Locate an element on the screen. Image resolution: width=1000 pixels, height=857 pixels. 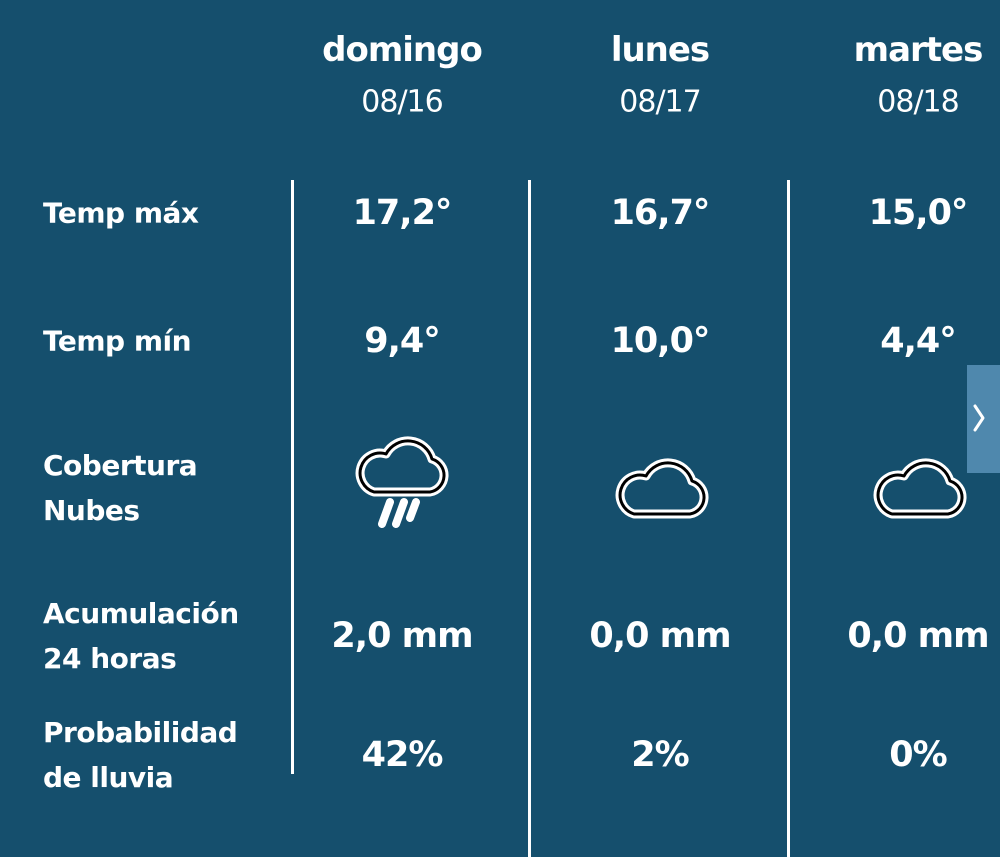
day-name: domingo is located at coordinates (402, 50).